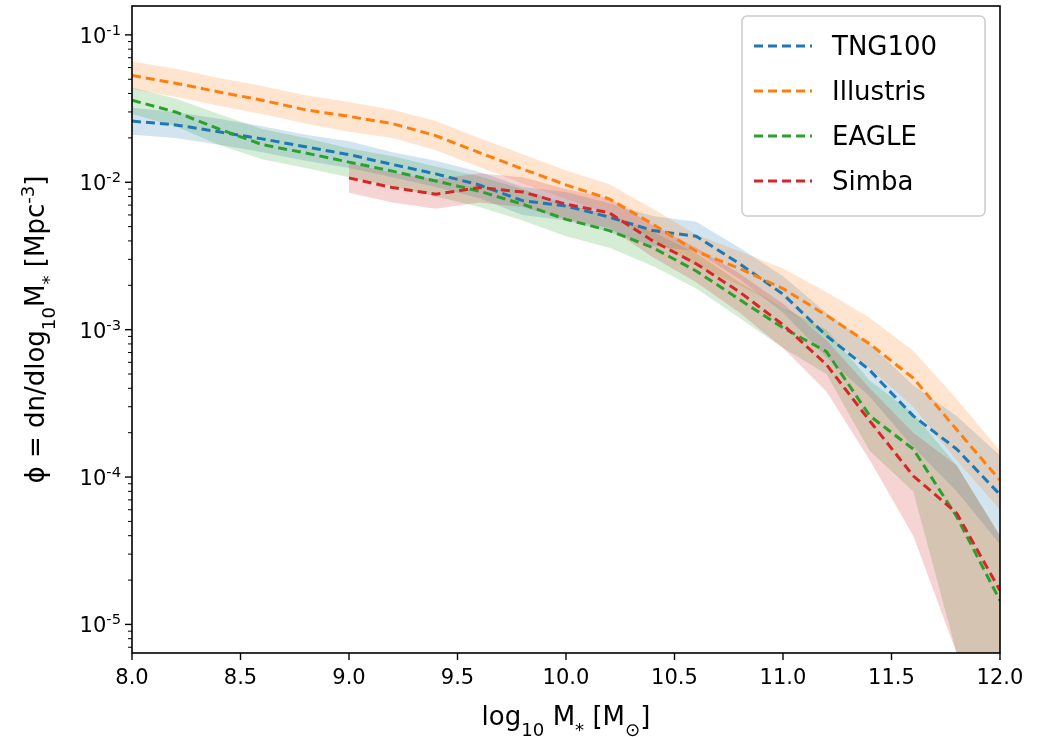 This screenshot has height=737, width=1043. Describe the element at coordinates (132, 677) in the screenshot. I see `x-tick-label: 8.0` at that location.